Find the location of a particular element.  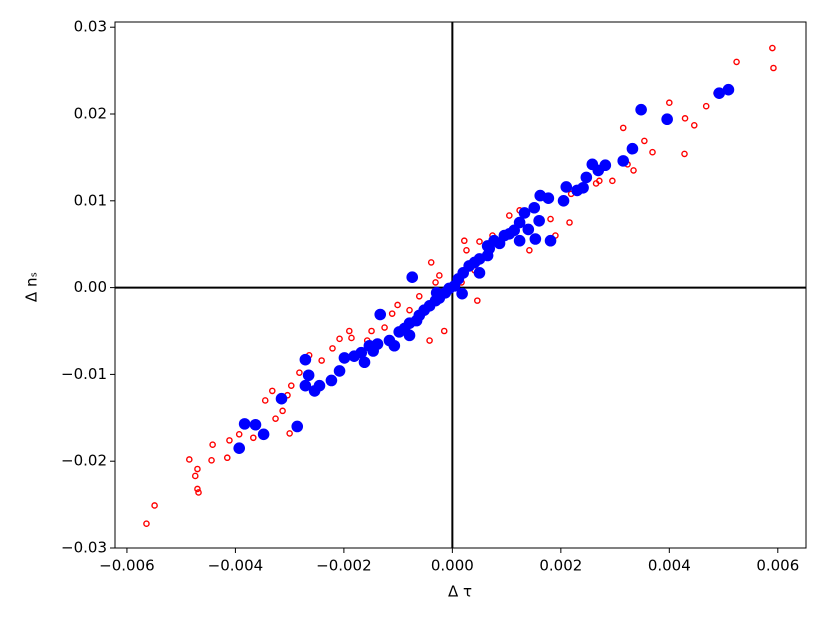

y-tick-label: −0.02 is located at coordinates (84, 461).